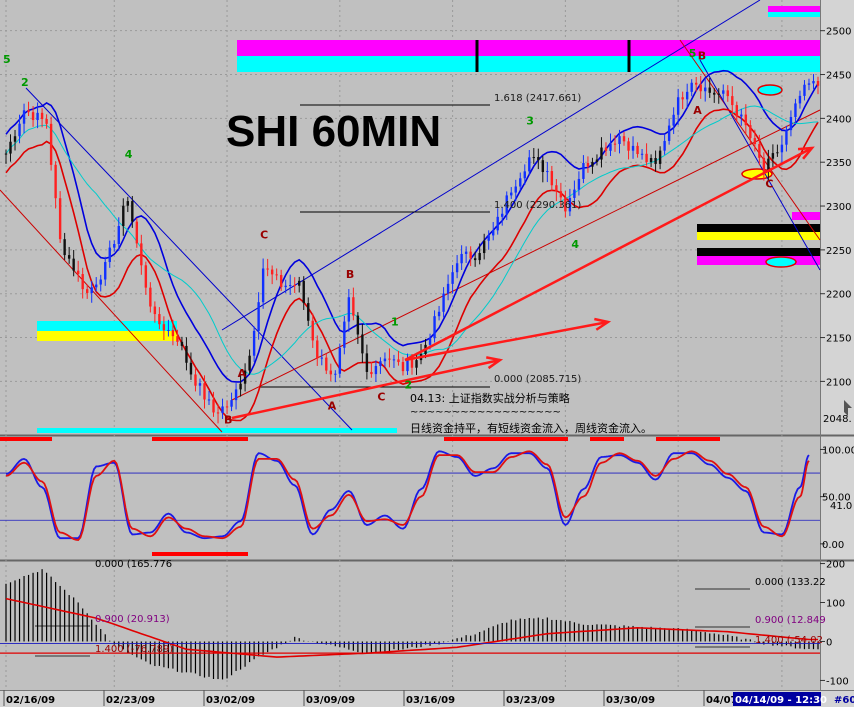  Describe the element at coordinates (575, 244) in the screenshot. I see `wave-label: 4` at that location.